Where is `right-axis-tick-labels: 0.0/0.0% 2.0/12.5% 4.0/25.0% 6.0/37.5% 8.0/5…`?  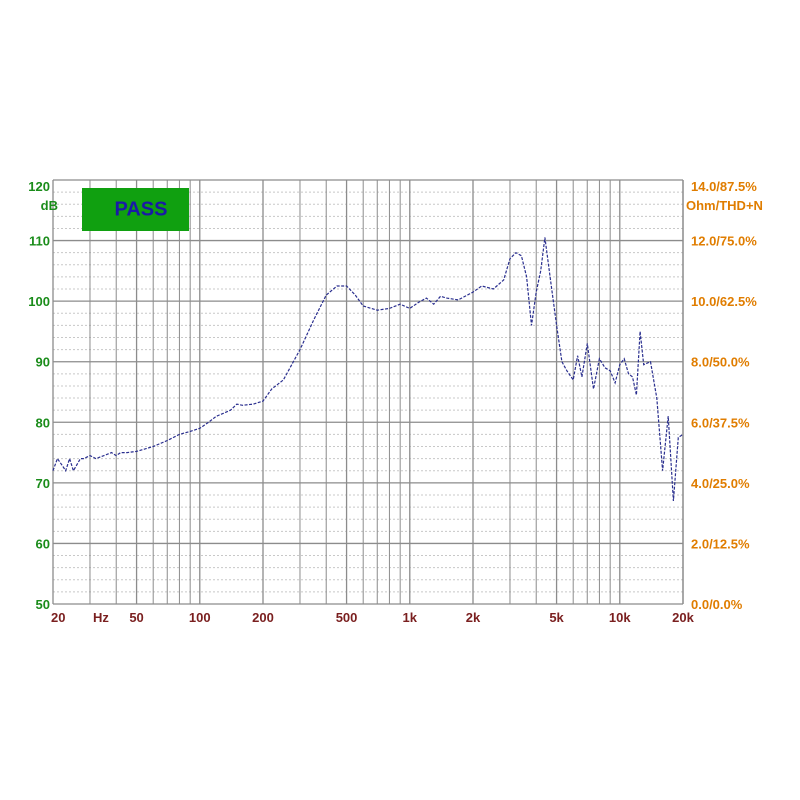
right-axis-tick-labels: 0.0/0.0% 2.0/12.5% 4.0/25.0% 6.0/37.5% 8.0/5… is located at coordinates (724, 395).